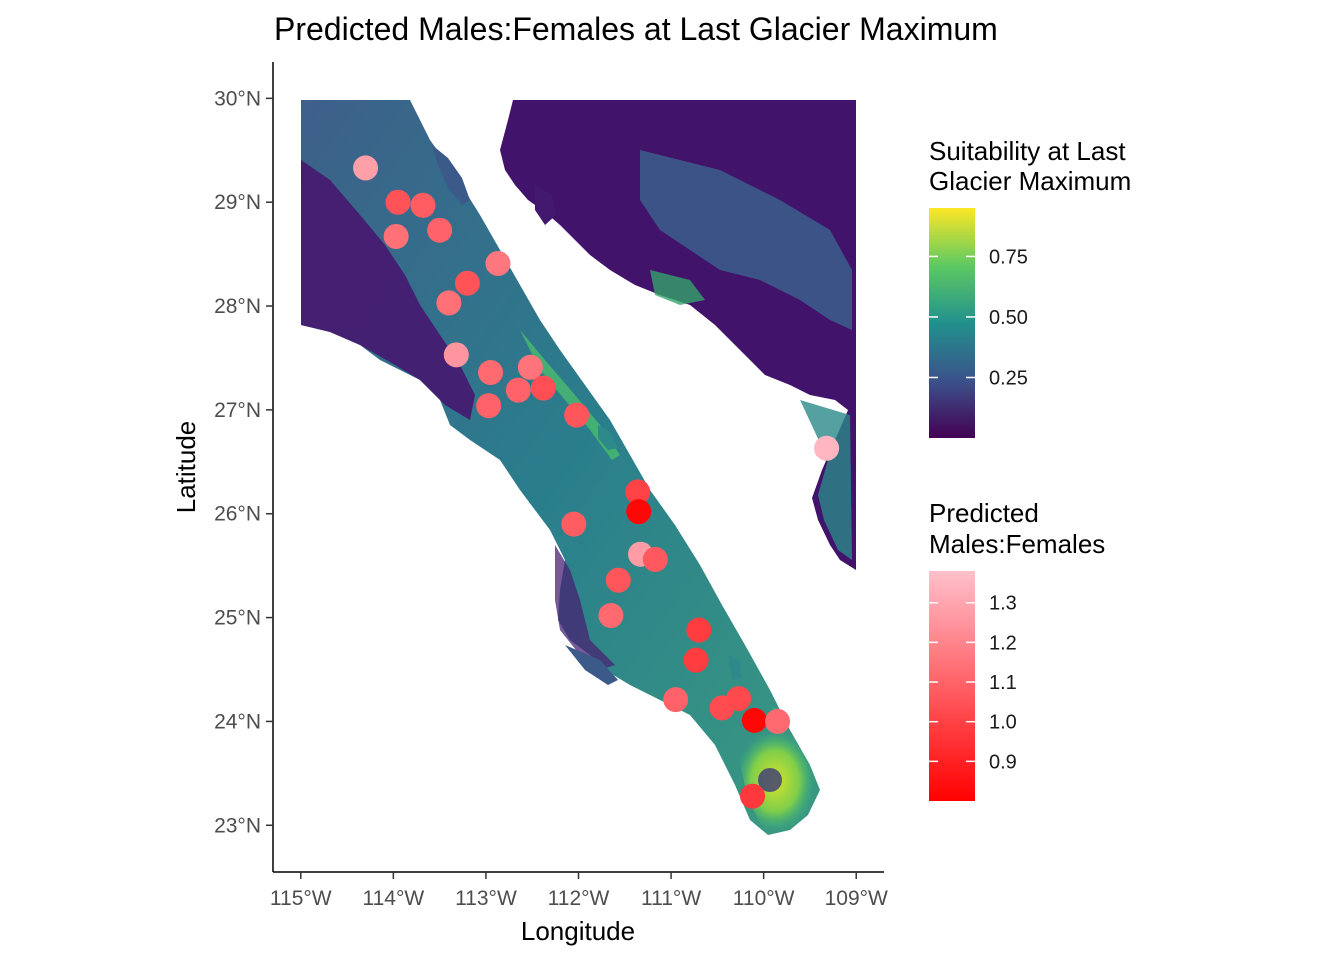  What do you see at coordinates (486, 898) in the screenshot?
I see `x-tick-label: 113°W` at bounding box center [486, 898].